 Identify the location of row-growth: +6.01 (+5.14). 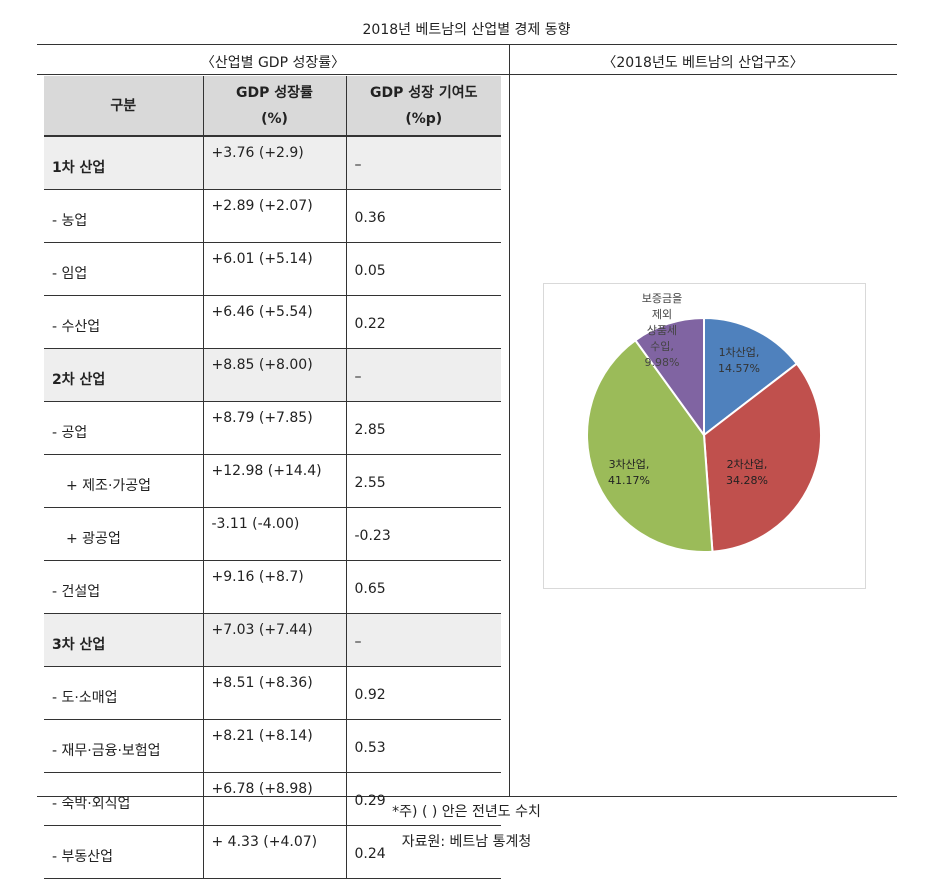
(275, 269).